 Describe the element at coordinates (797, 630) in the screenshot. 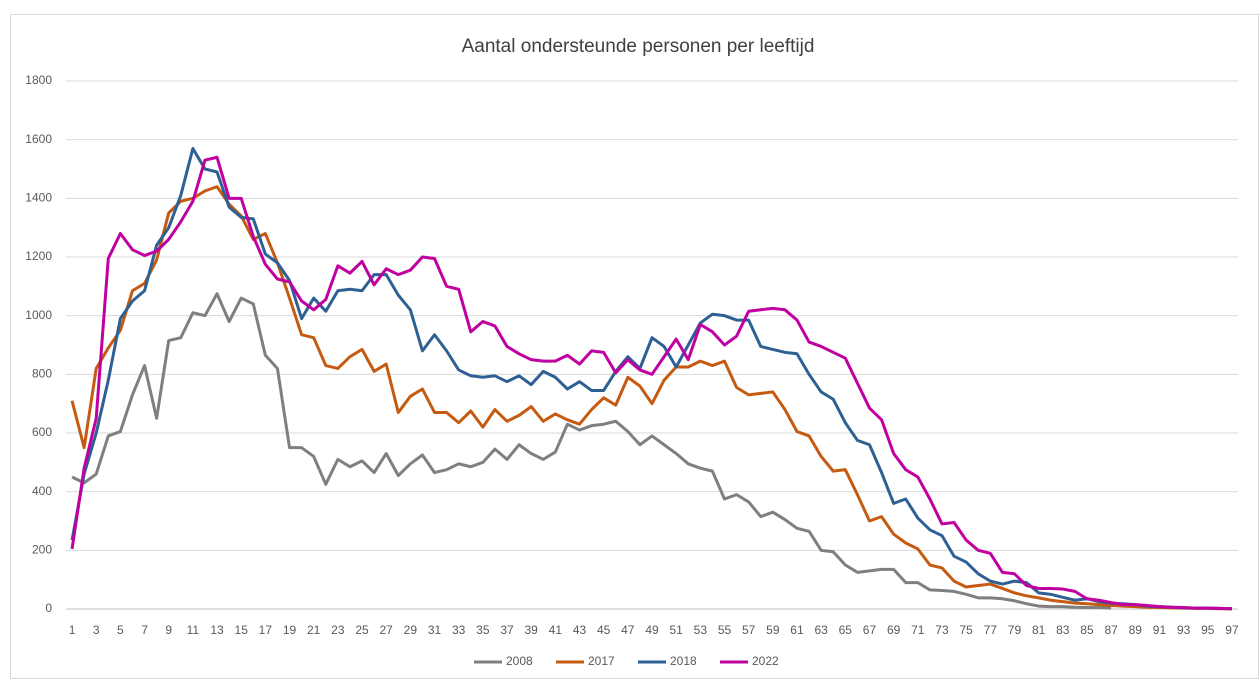

I see `x-tick-label: 61` at that location.